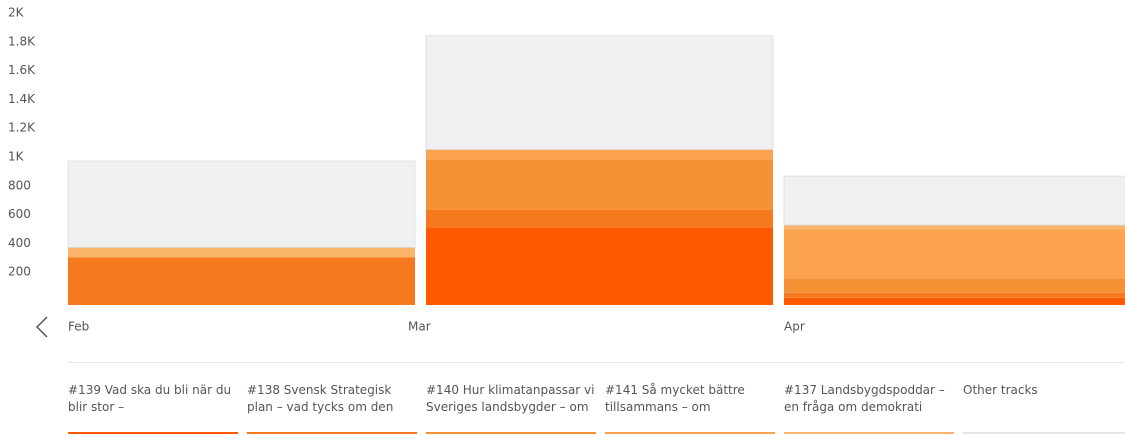  What do you see at coordinates (22, 70) in the screenshot?
I see `y-tick-label: 1.6K` at bounding box center [22, 70].